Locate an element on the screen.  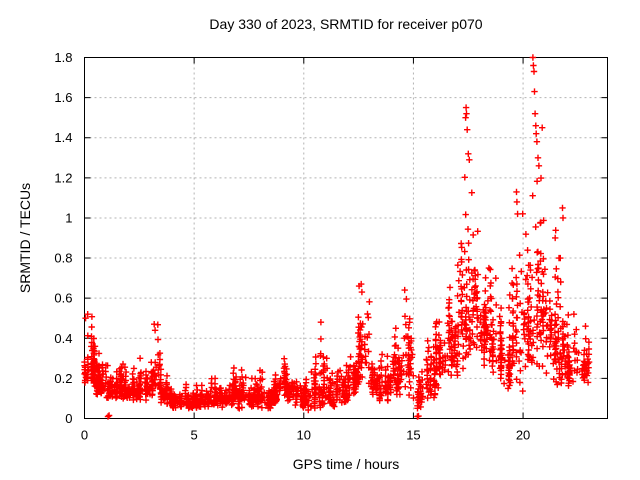
y-tick-label: 0.4 is located at coordinates (63, 338).